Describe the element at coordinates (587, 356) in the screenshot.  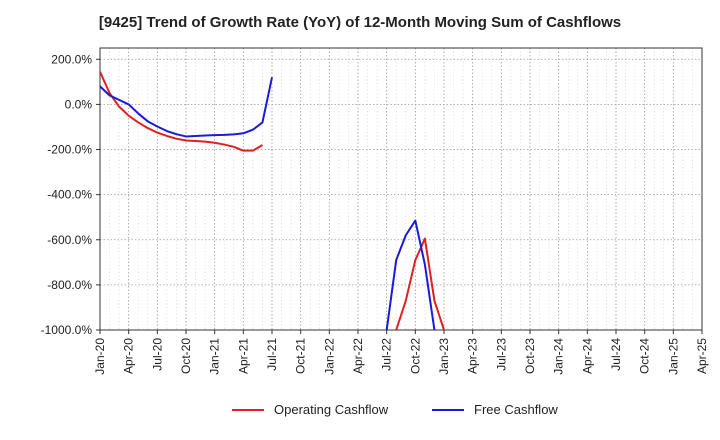
I see `x-tick-label: Apr-24` at that location.